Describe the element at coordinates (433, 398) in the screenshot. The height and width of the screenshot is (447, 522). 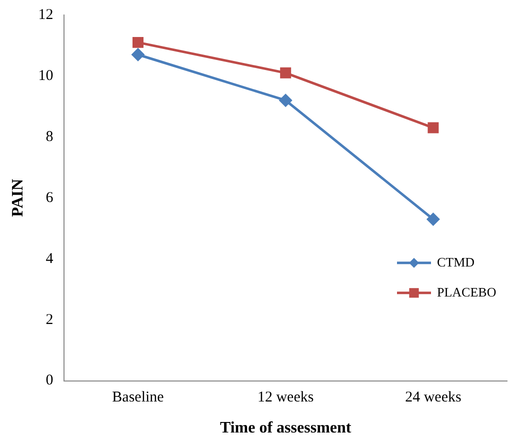
I see `x-tick-label: 24 weeks` at that location.